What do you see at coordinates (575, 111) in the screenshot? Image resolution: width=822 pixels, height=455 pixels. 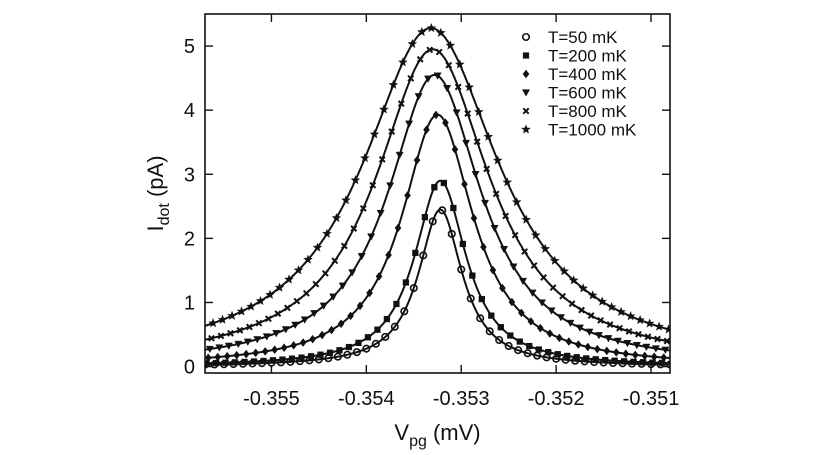 I see `legend-item: T=800 mK` at bounding box center [575, 111].